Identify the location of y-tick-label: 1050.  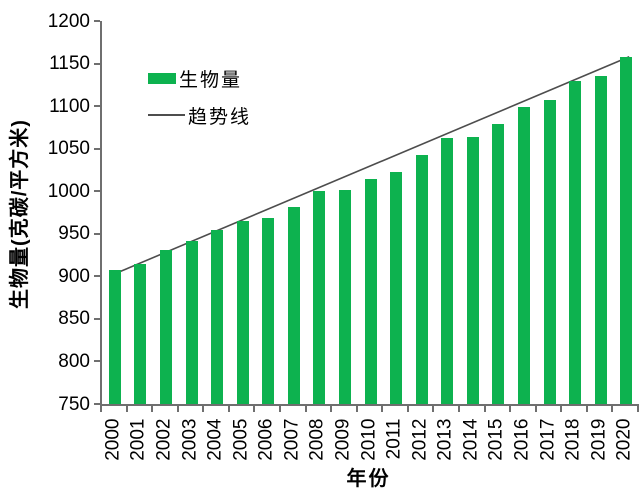
(68, 149).